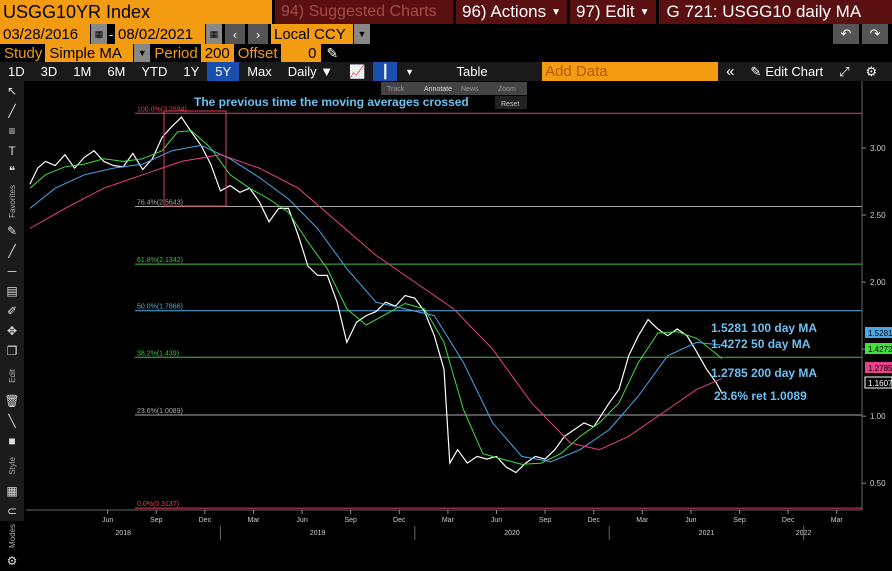 This screenshot has height=571, width=892. I want to click on study-select: Simple MA, so click(89, 53).